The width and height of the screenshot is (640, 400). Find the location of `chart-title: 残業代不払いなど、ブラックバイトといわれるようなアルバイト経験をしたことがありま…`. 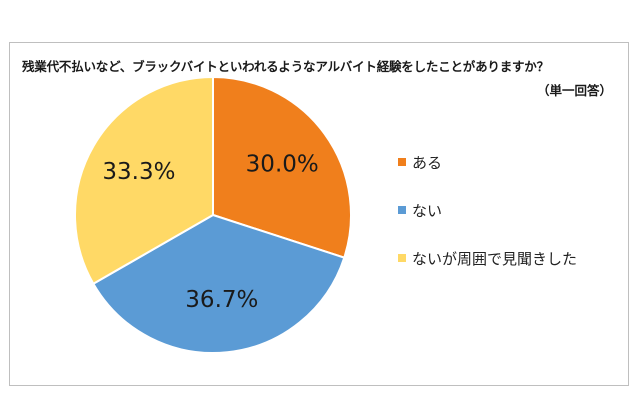

chart-title: 残業代不払いなど、ブラックバイトといわれるようなアルバイト経験をしたことがありま… is located at coordinates (285, 66).